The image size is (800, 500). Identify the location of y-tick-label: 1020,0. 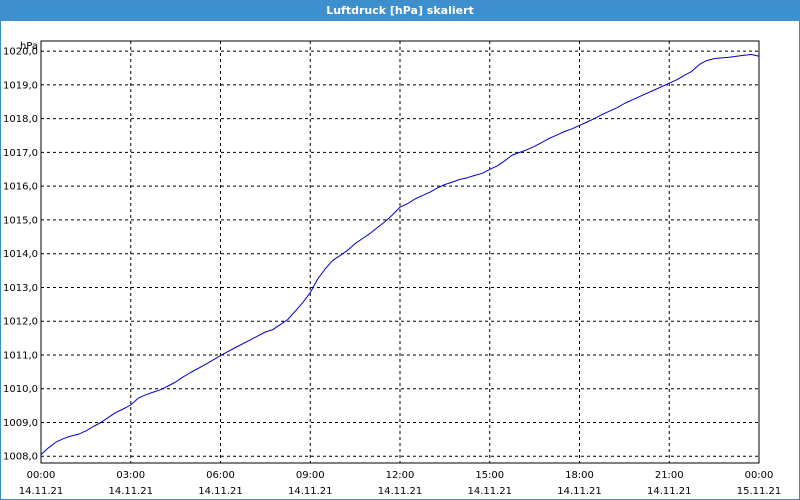
(20, 52).